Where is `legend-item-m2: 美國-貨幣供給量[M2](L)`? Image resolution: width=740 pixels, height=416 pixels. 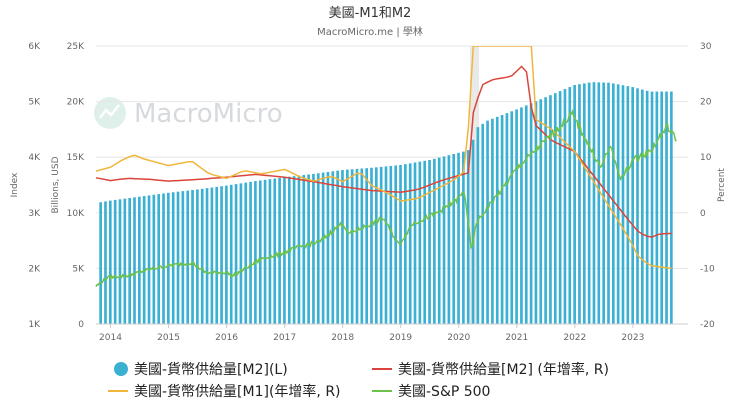
legend-item-m2: 美國-貨幣供給量[M2](L) is located at coordinates (201, 369).